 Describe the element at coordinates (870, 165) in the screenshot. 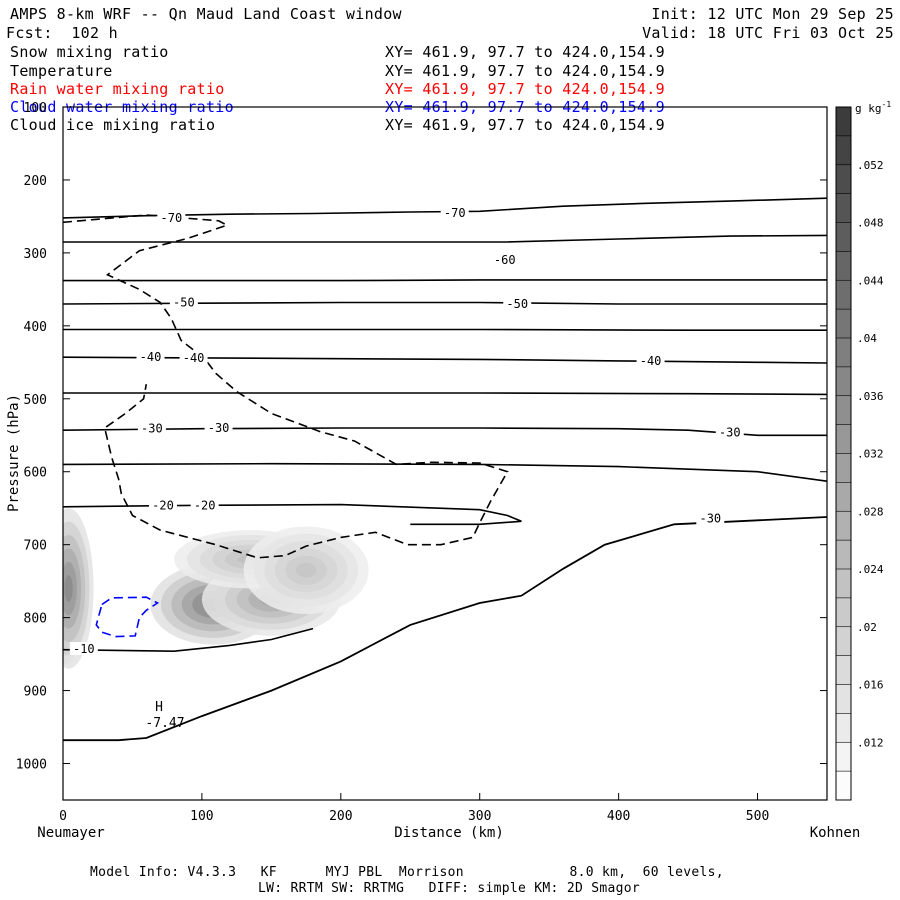

I see `colorbar-tick-label: .052` at that location.